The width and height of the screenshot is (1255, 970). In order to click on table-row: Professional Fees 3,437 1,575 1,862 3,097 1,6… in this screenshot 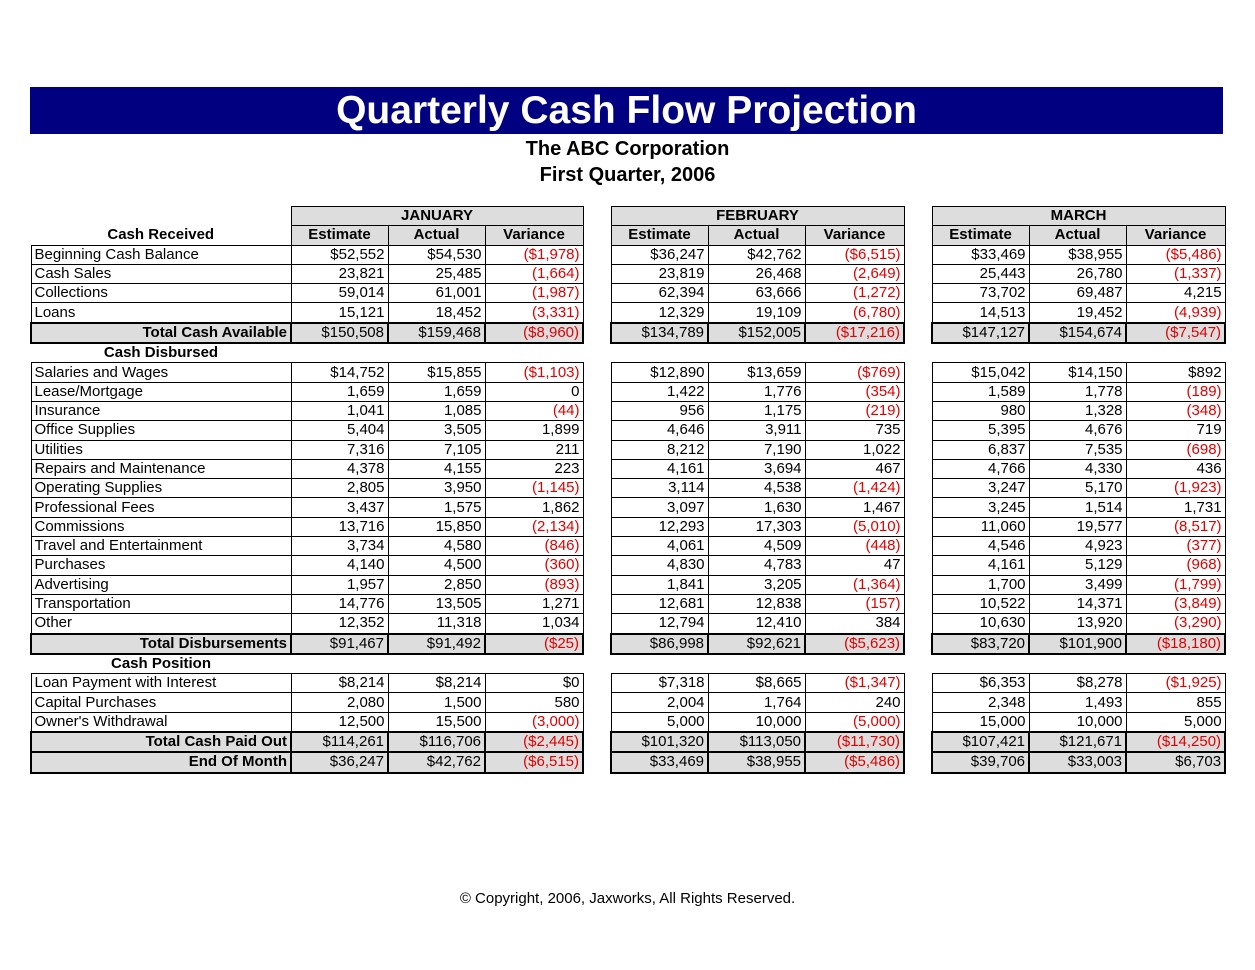, I will do `click(628, 507)`.